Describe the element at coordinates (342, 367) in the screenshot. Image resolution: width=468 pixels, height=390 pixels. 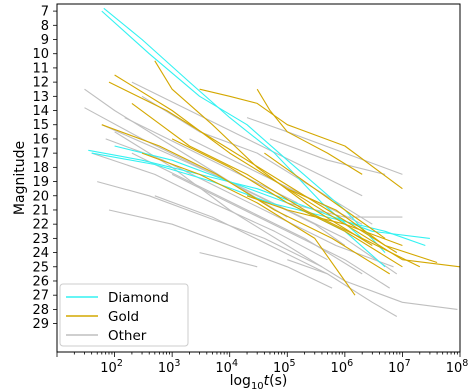
I see `x-tick-label: 10⁶` at that location.